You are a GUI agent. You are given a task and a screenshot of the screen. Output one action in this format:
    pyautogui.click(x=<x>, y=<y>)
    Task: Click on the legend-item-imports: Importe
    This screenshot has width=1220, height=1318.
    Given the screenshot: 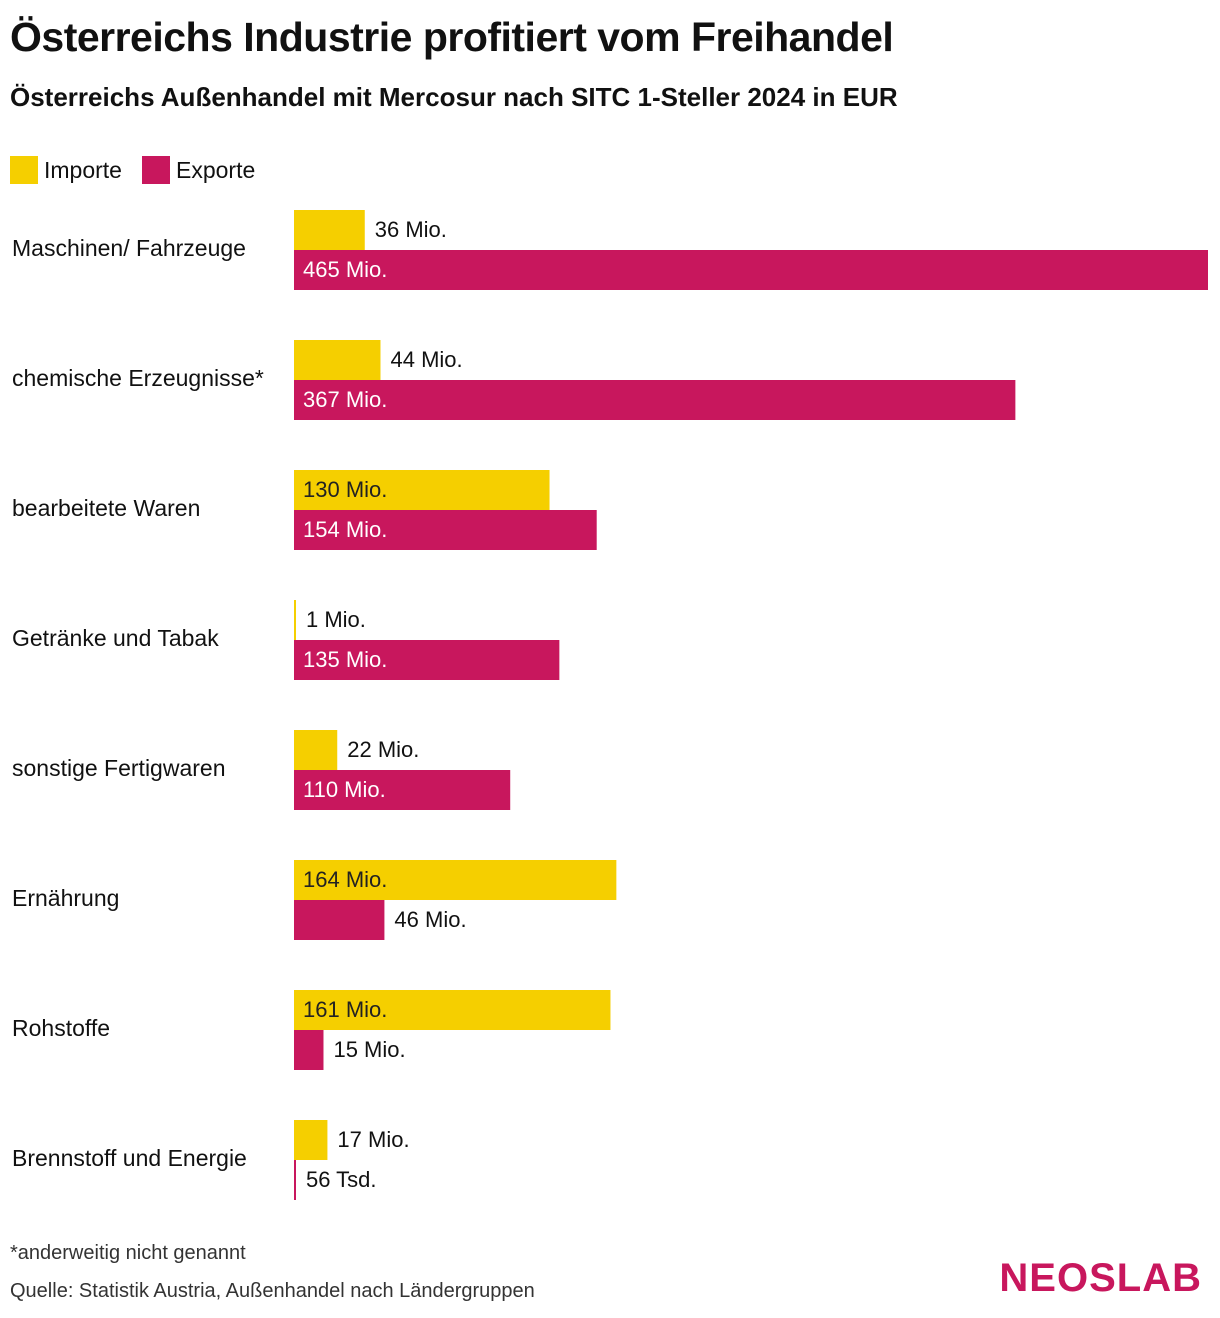 What is the action you would take?
    pyautogui.click(x=66, y=170)
    